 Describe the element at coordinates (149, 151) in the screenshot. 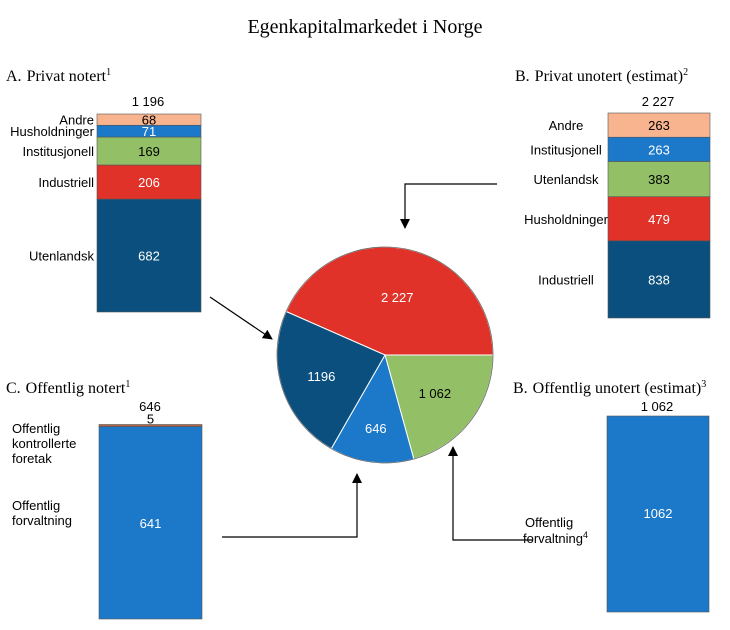

I see `bar-value-label: 169` at that location.